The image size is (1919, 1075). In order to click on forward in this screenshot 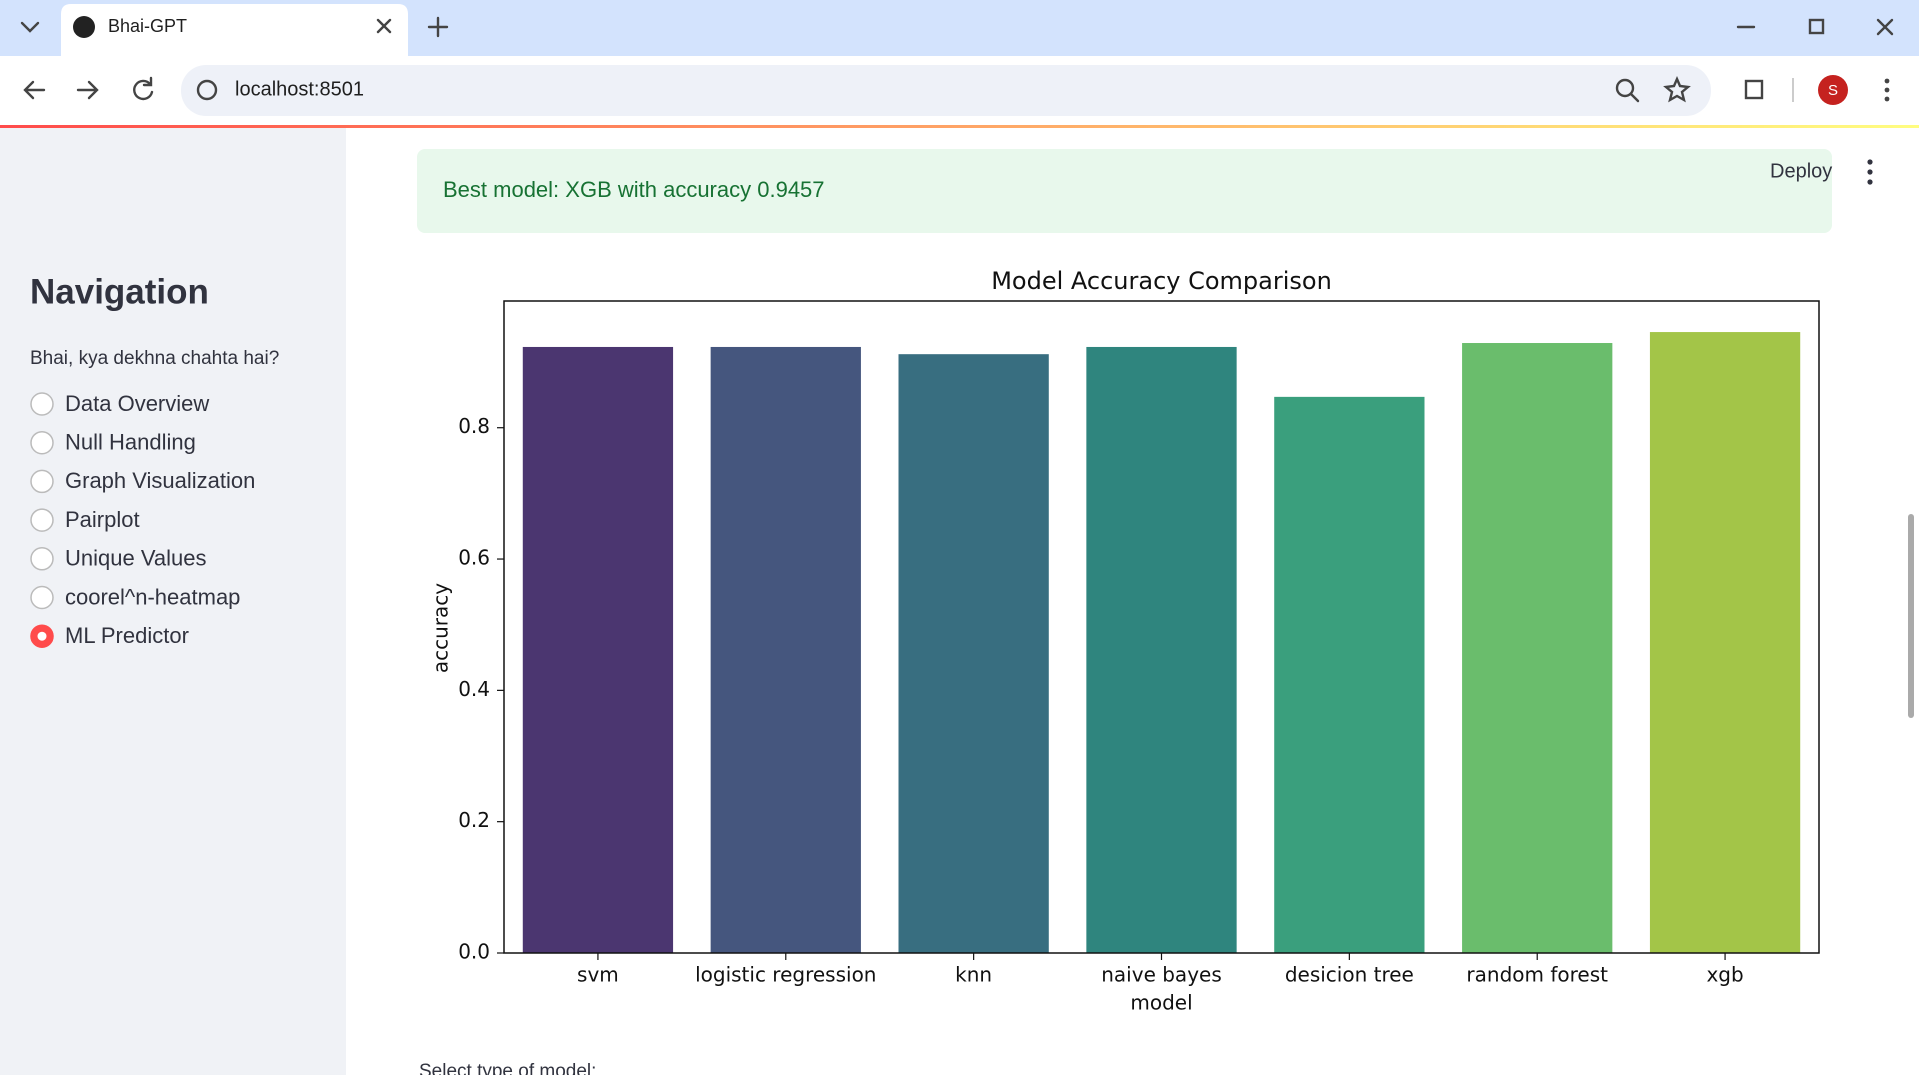, I will do `click(87, 90)`.